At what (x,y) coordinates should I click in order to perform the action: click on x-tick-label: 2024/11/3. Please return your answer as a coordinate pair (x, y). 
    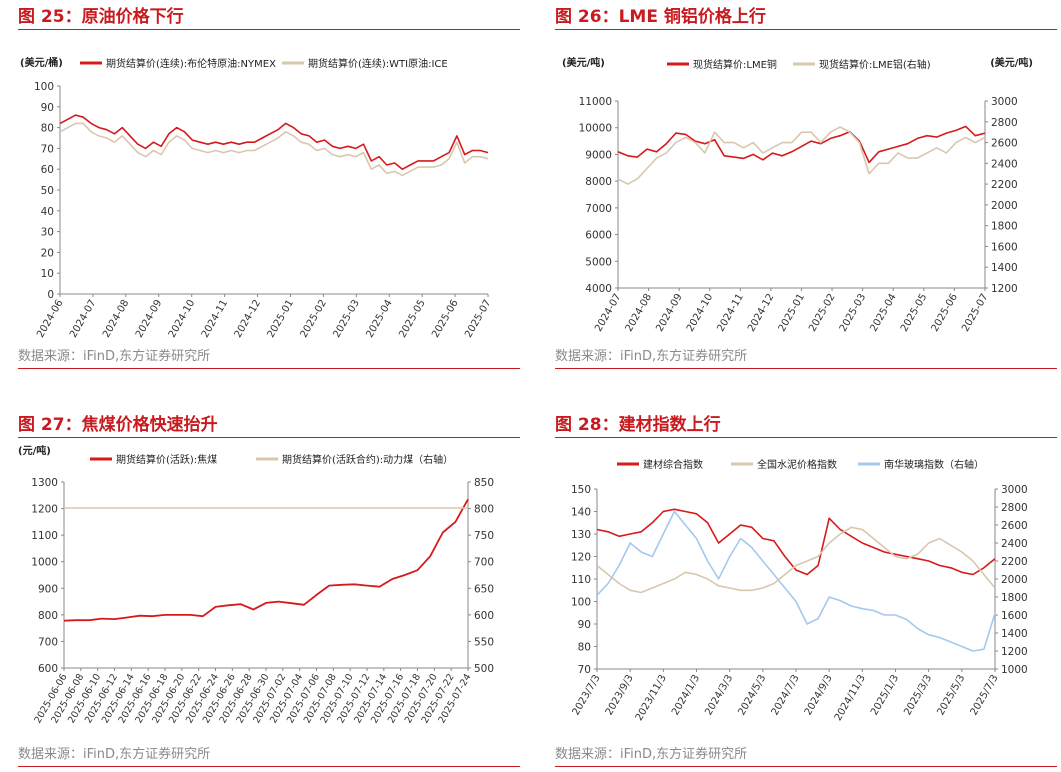
    Looking at the image, I should click on (850, 698).